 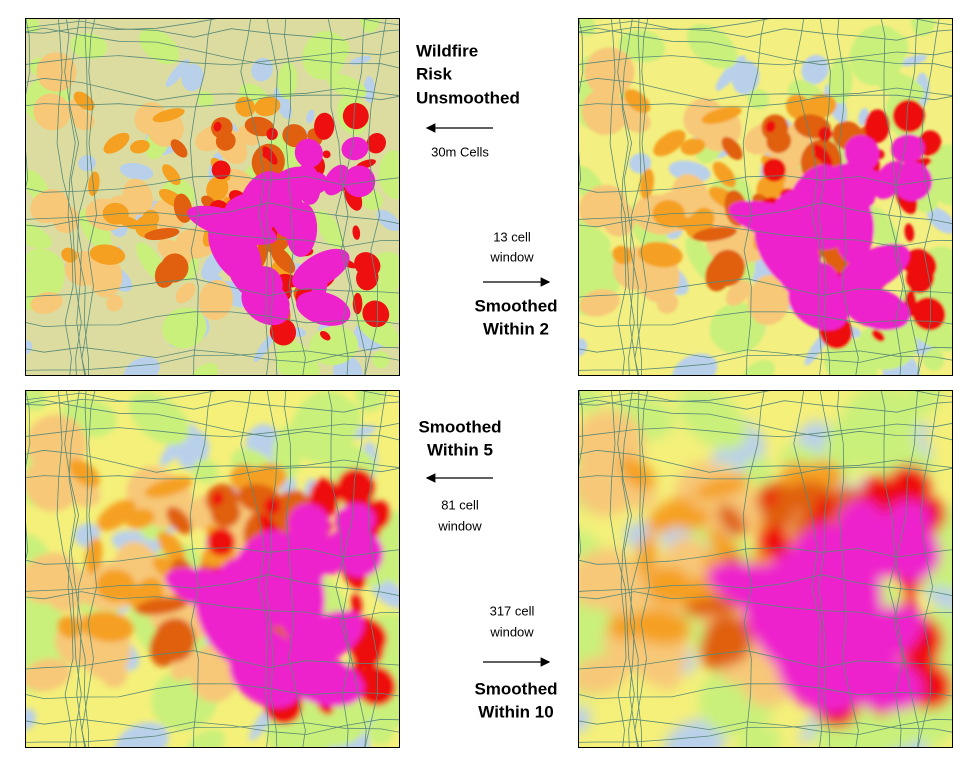 I want to click on label: Unsmoothed, so click(x=468, y=97).